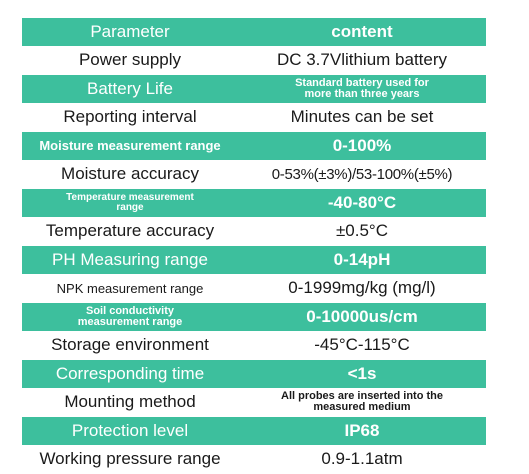 Image resolution: width=529 pixels, height=474 pixels. Describe the element at coordinates (362, 288) in the screenshot. I see `content-cell: 0-1999mg/kg (mg/l)` at that location.